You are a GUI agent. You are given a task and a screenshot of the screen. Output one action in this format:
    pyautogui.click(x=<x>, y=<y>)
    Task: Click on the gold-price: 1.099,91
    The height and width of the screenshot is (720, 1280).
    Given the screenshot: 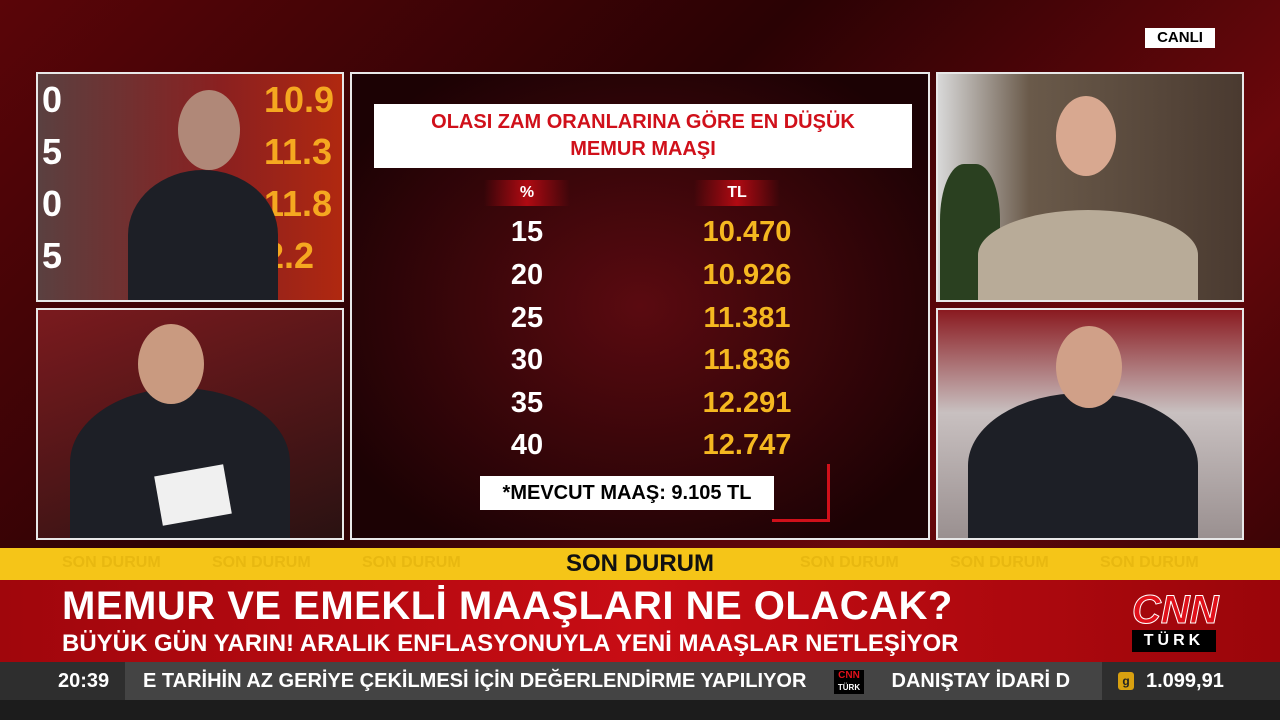 What is the action you would take?
    pyautogui.click(x=1185, y=681)
    